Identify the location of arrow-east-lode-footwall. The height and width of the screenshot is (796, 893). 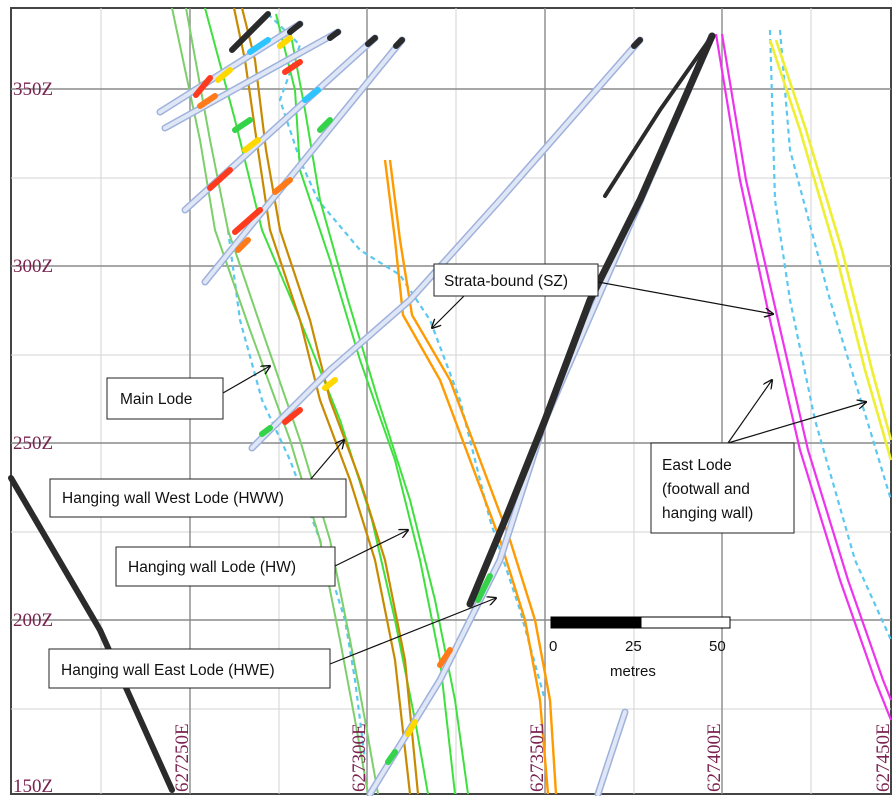
(749, 412).